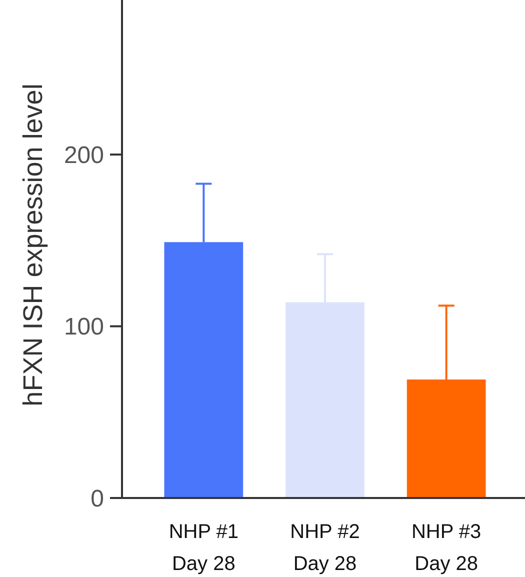 The height and width of the screenshot is (577, 525). Describe the element at coordinates (84, 155) in the screenshot. I see `y-tick-label: 200` at that location.